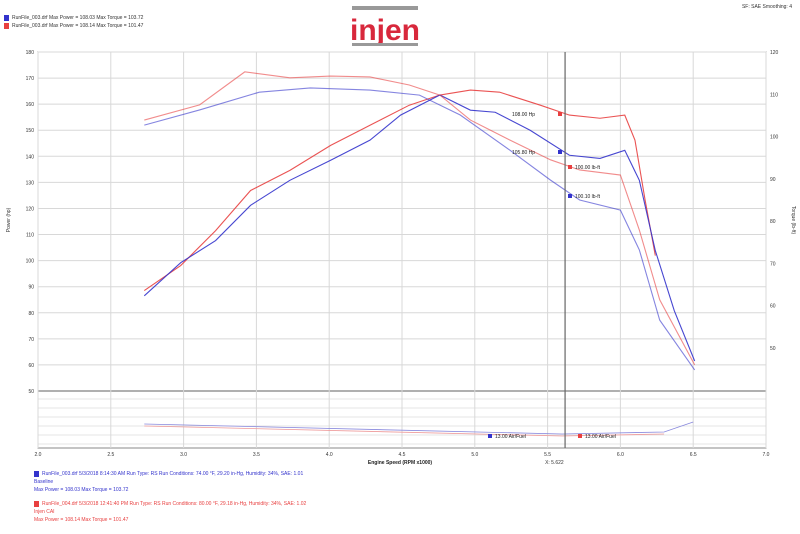  What do you see at coordinates (44, 512) in the screenshot?
I see `legend-run-name: Injen CAI` at bounding box center [44, 512].